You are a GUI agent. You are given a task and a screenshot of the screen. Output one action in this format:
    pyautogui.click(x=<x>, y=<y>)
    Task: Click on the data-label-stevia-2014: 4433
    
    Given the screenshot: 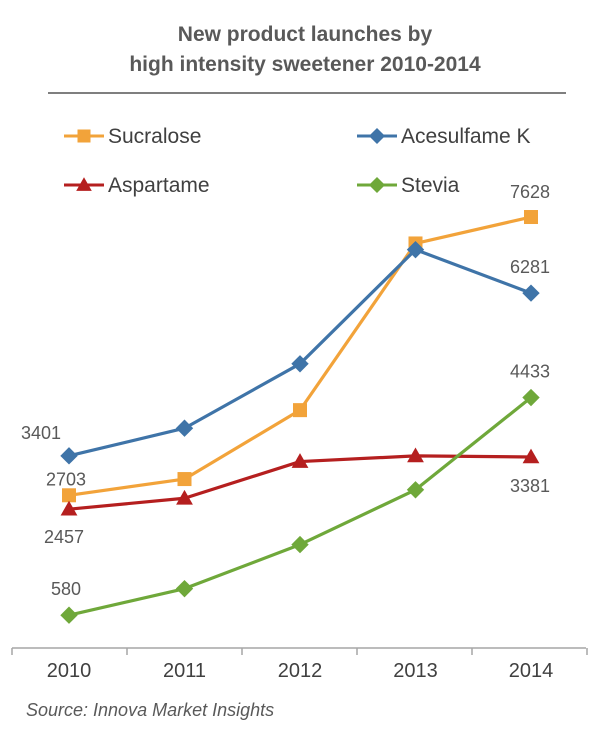 What is the action you would take?
    pyautogui.click(x=530, y=372)
    